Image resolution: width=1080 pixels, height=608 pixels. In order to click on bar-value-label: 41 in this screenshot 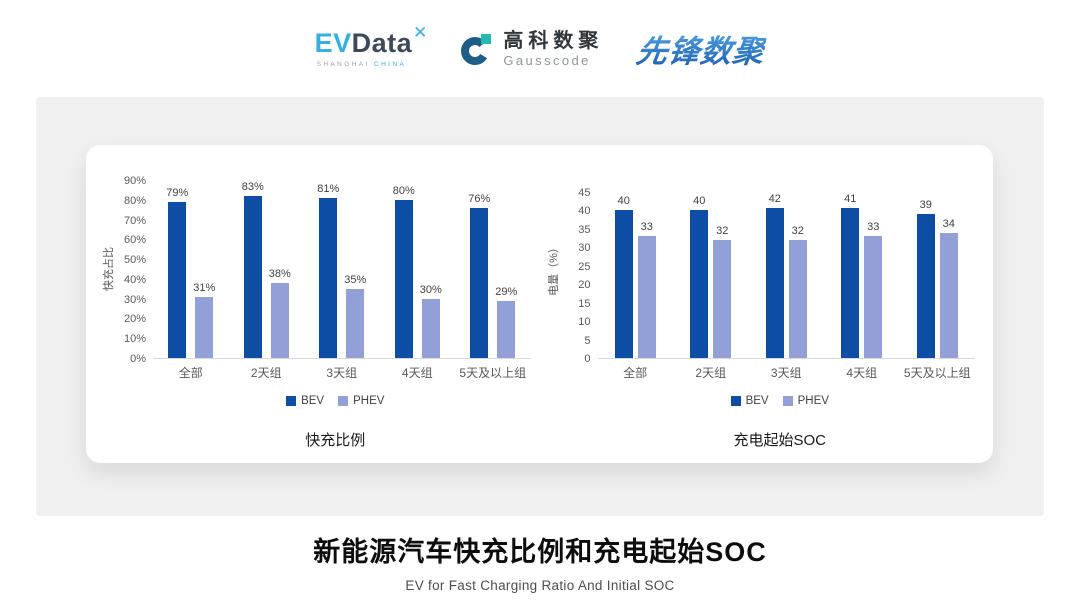, I will do `click(850, 199)`.